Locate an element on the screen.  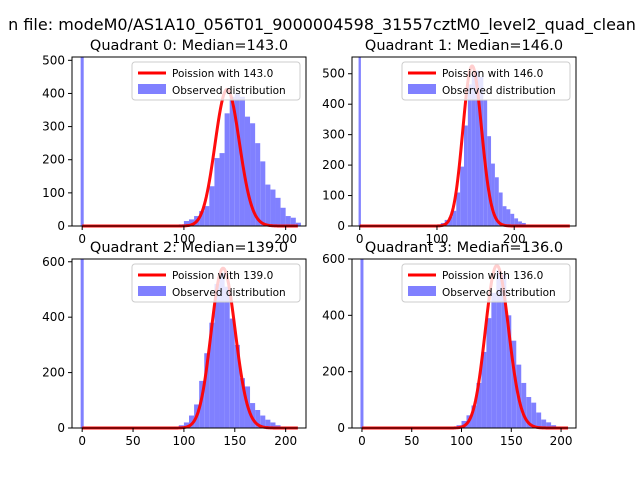
legend-label-fit: Poission with 143.0 is located at coordinates (222, 74).